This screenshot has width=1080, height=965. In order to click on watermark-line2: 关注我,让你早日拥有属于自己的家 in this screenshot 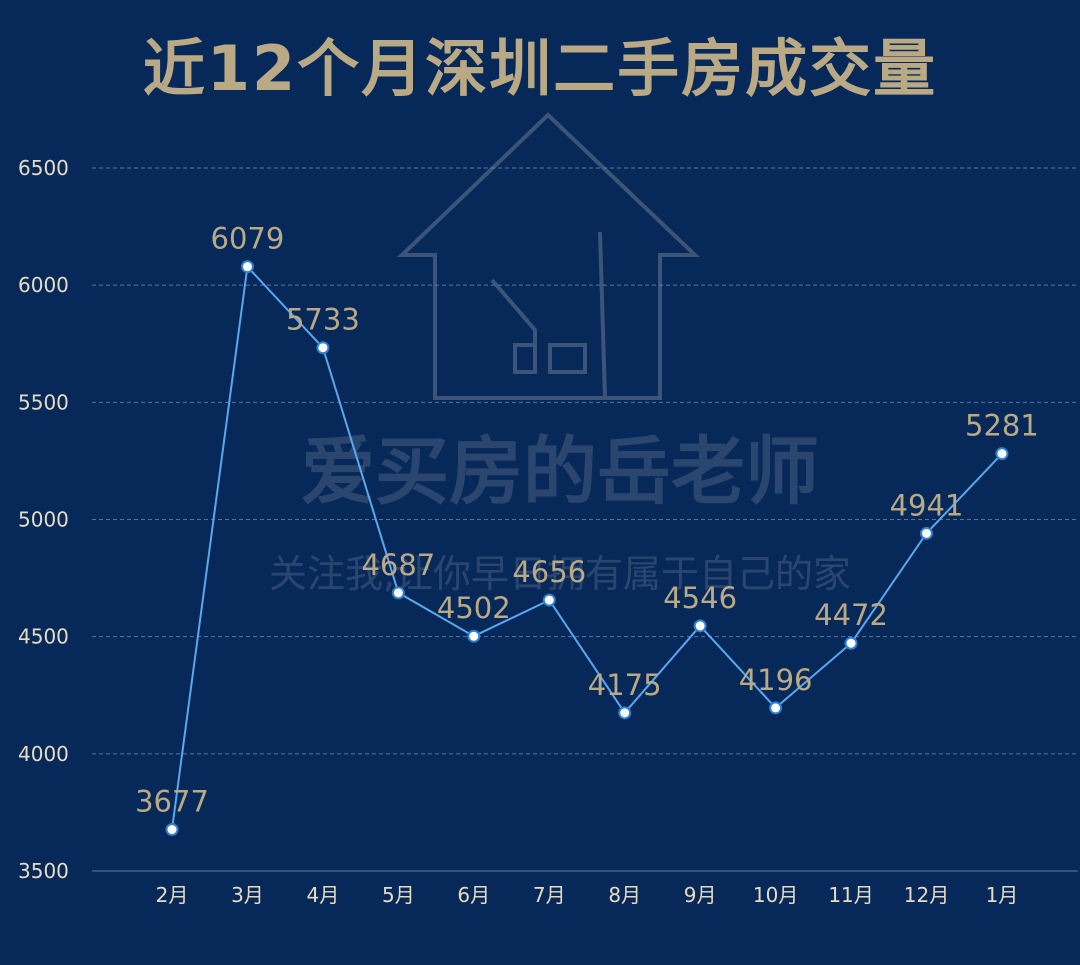, I will do `click(560, 574)`.